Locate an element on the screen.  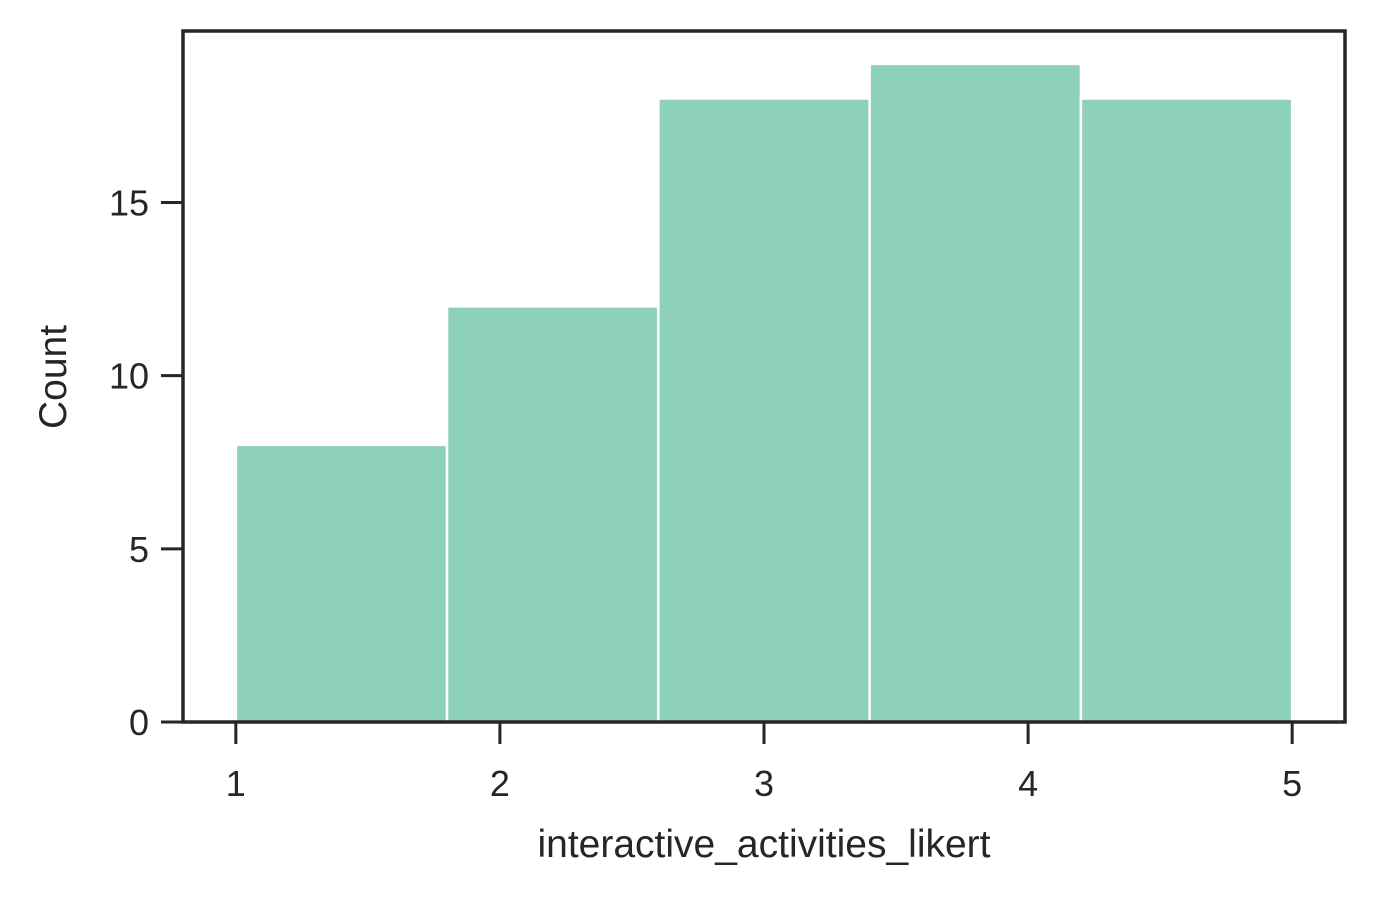
x-tick-label: 5 is located at coordinates (1292, 783).